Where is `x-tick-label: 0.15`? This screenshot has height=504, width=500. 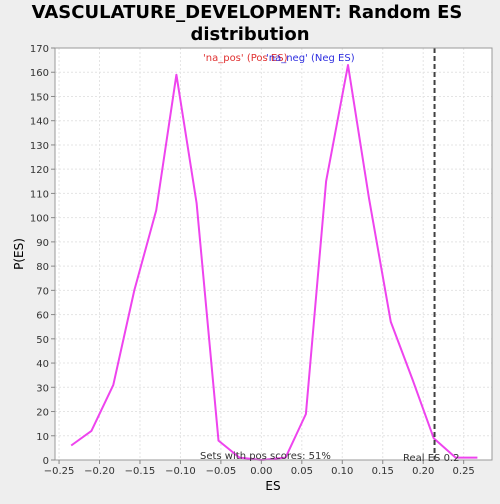 x-tick-label: 0.15 is located at coordinates (383, 471).